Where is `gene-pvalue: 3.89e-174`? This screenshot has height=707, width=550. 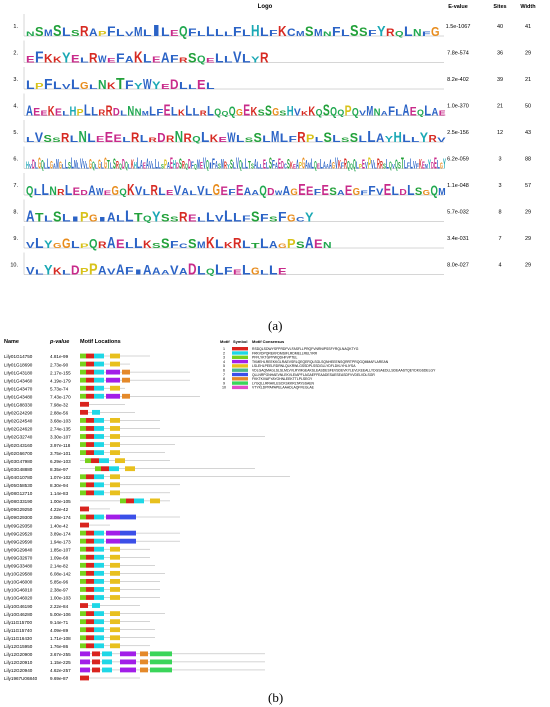 gene-pvalue: 3.89e-174 is located at coordinates (60, 533).